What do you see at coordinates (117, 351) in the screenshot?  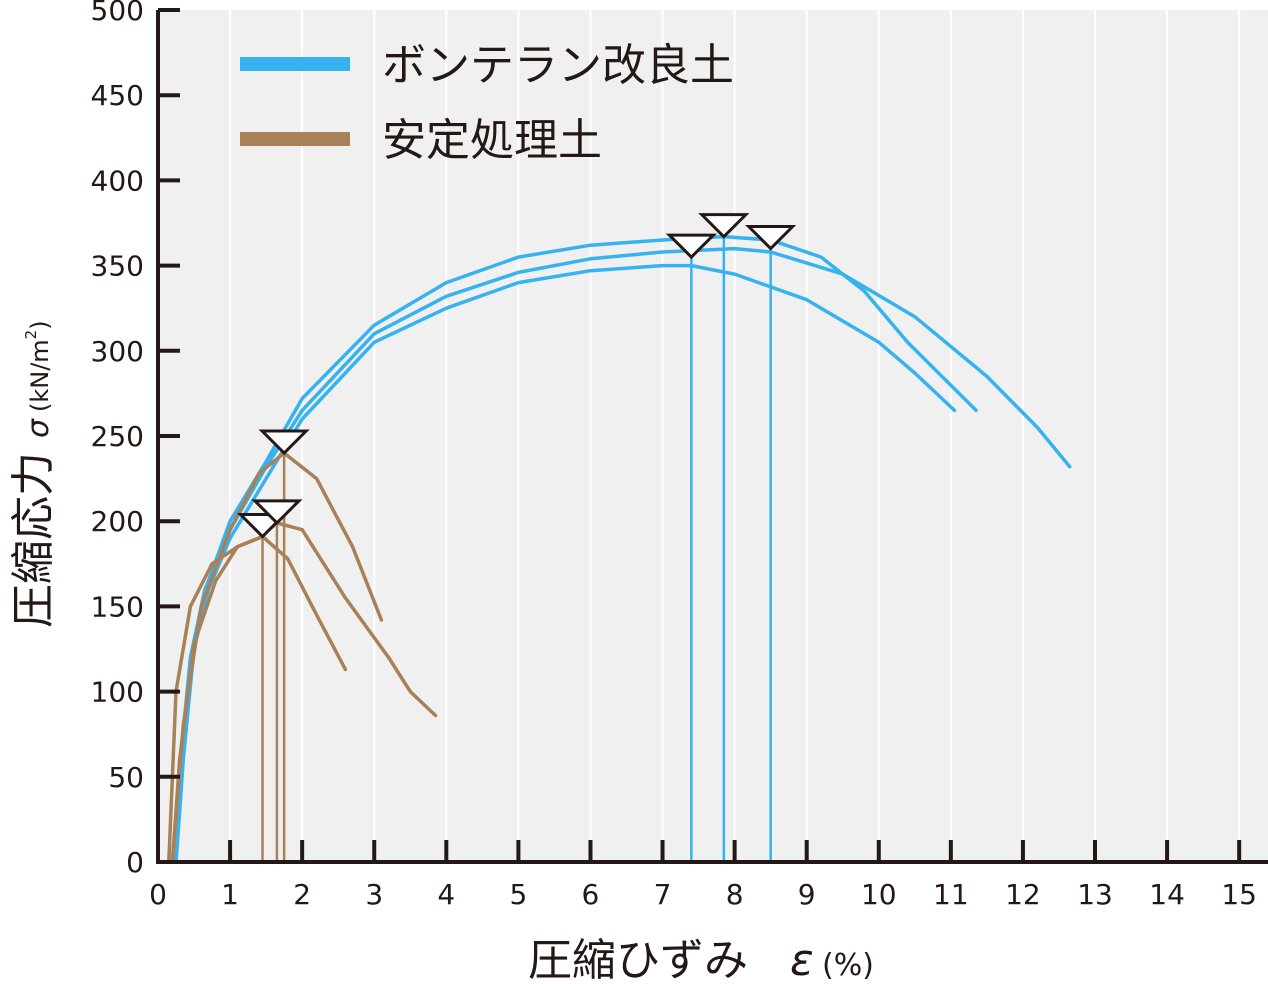 I see `y-tick-label: 300` at bounding box center [117, 351].